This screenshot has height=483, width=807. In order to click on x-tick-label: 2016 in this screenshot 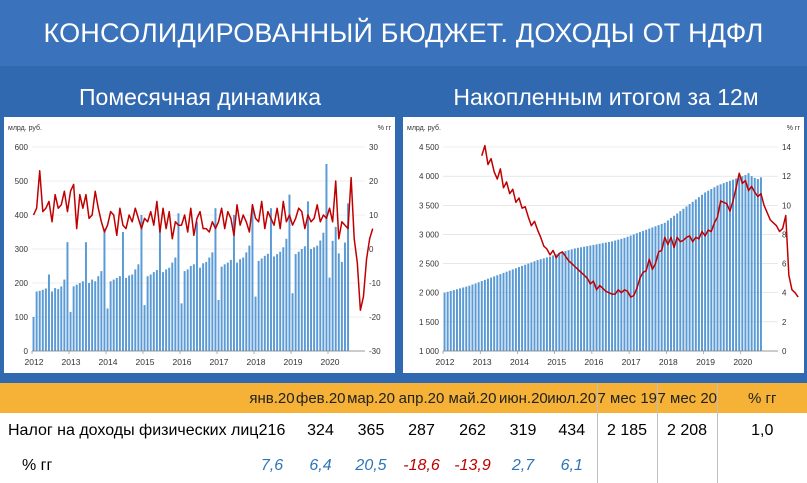, I will do `click(593, 362)`.